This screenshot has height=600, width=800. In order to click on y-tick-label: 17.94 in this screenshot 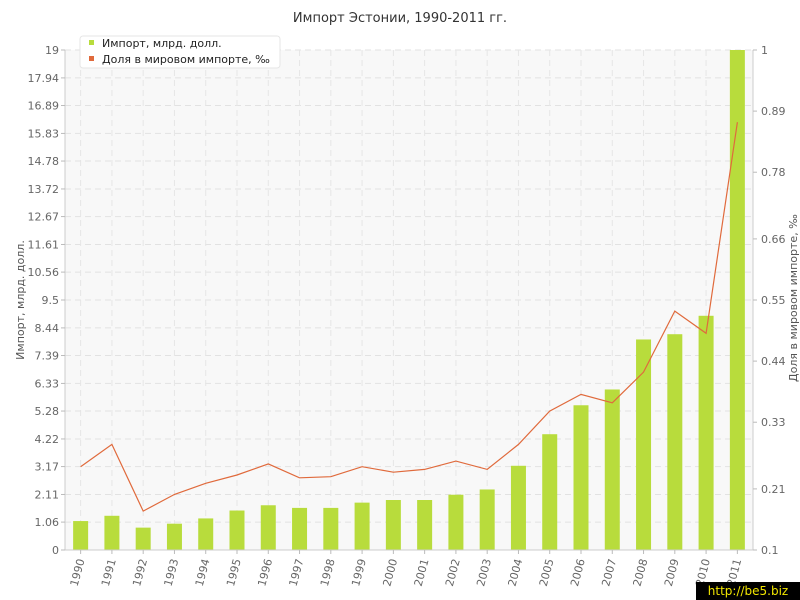, I will do `click(44, 78)`.